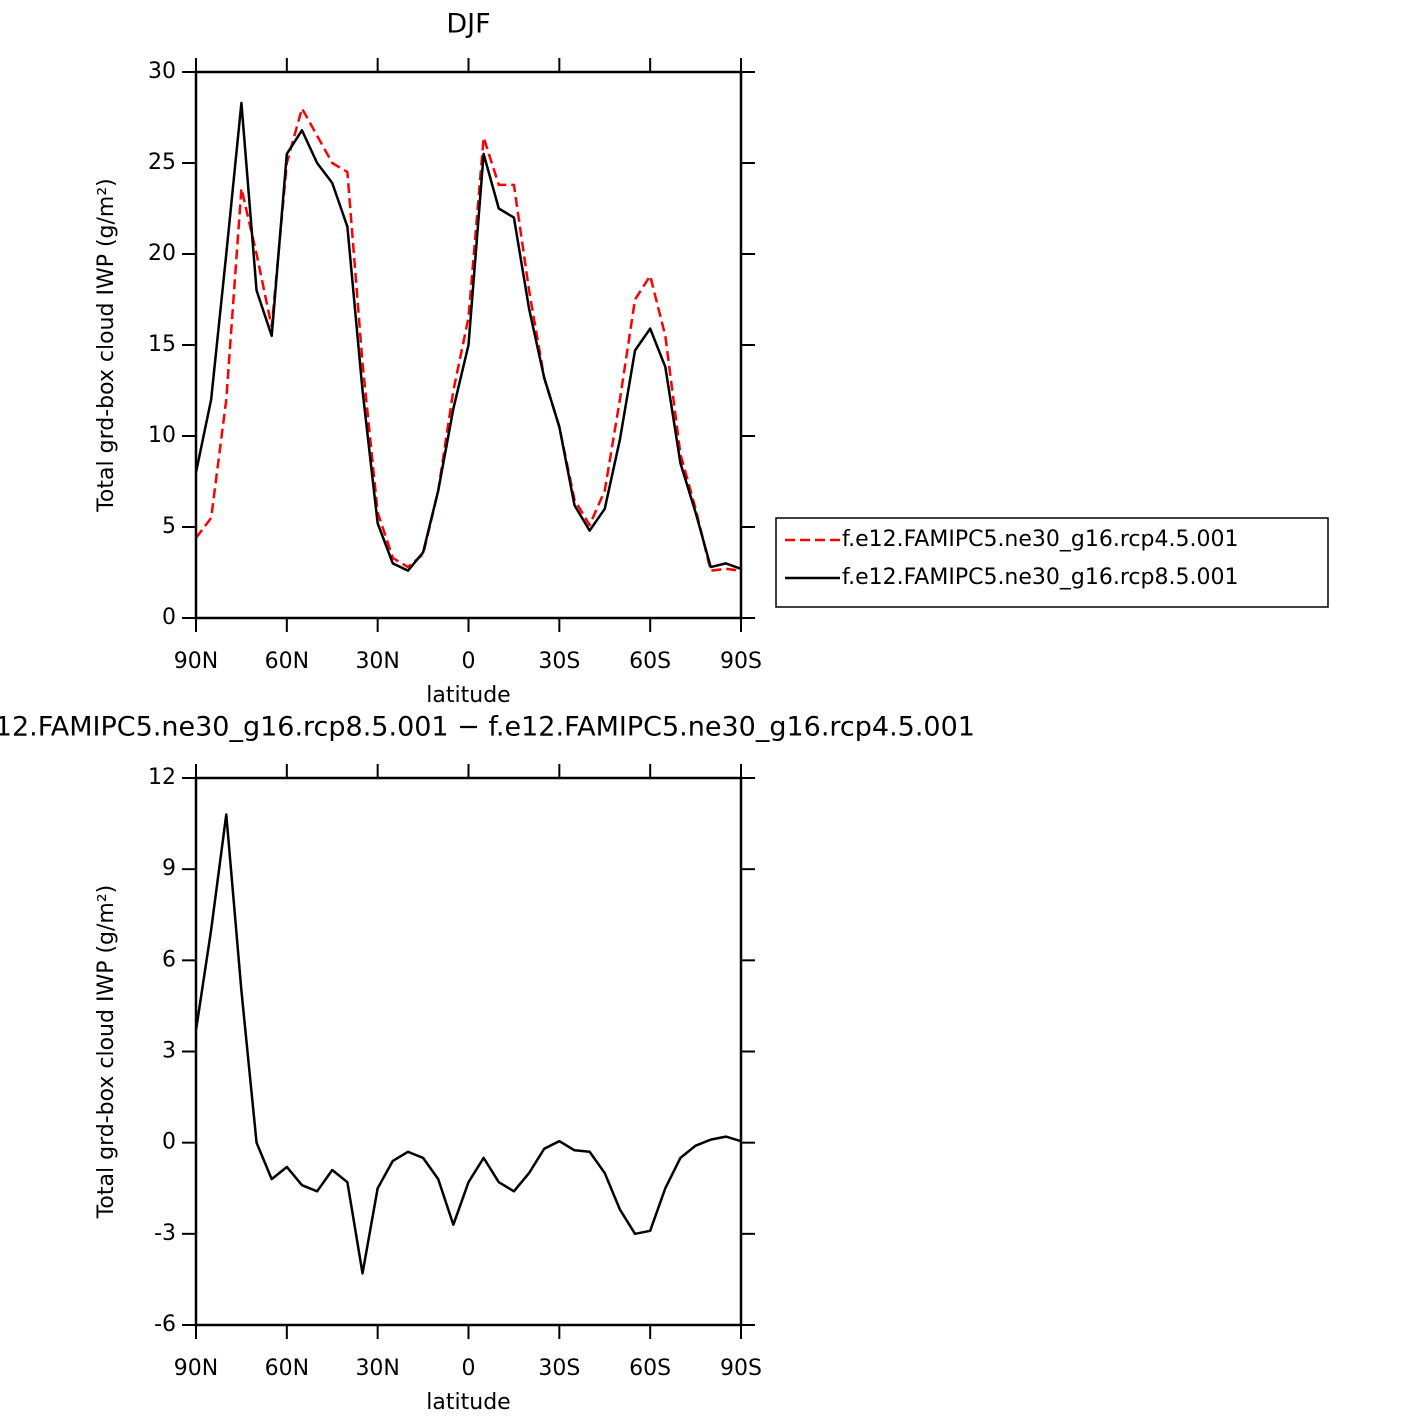 This screenshot has height=1424, width=1422. I want to click on chart-title: DJF, so click(468, 24).